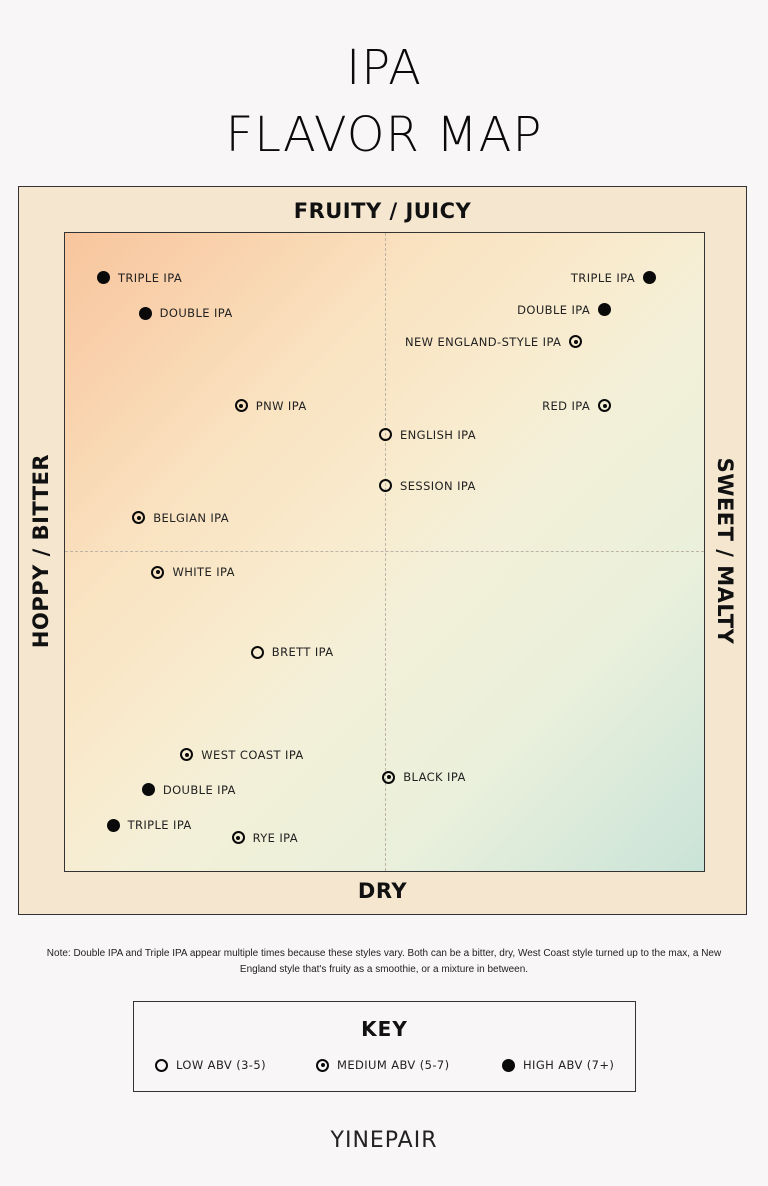 The height and width of the screenshot is (1186, 768). Describe the element at coordinates (438, 434) in the screenshot. I see `point-label: ENGLISH IPA` at that location.